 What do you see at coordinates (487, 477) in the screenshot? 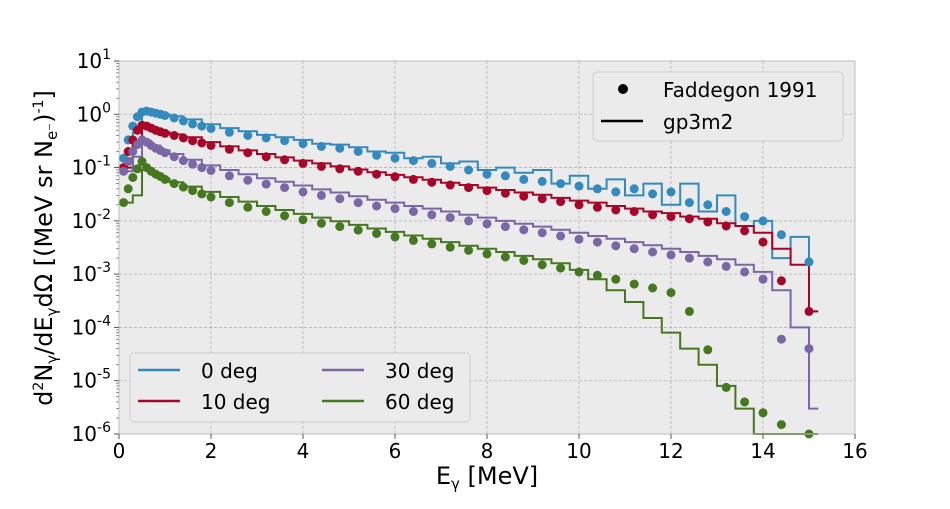
I see `x-axis-label: Eγ [MeV]` at bounding box center [487, 477].